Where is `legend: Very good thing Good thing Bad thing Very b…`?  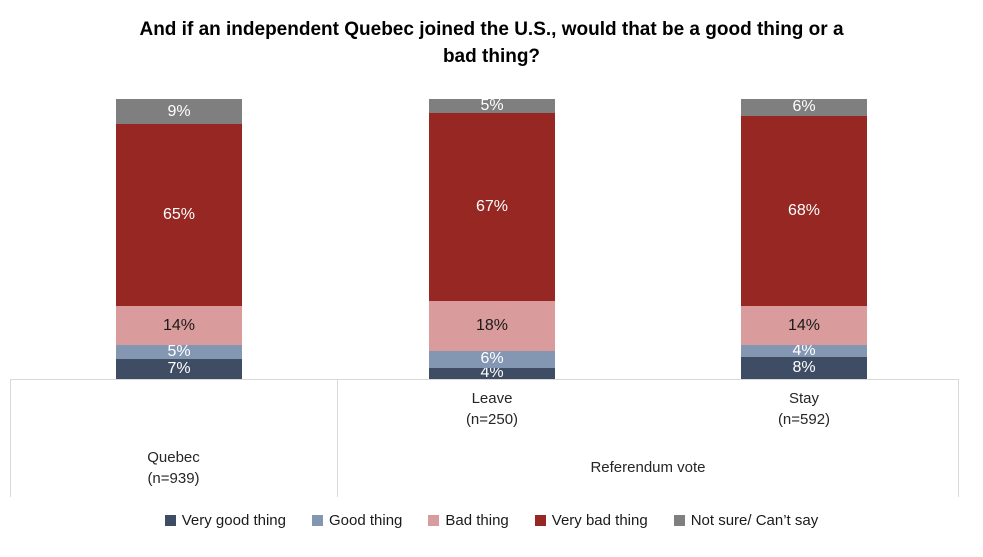
legend: Very good thing Good thing Bad thing Very b… is located at coordinates (491, 520).